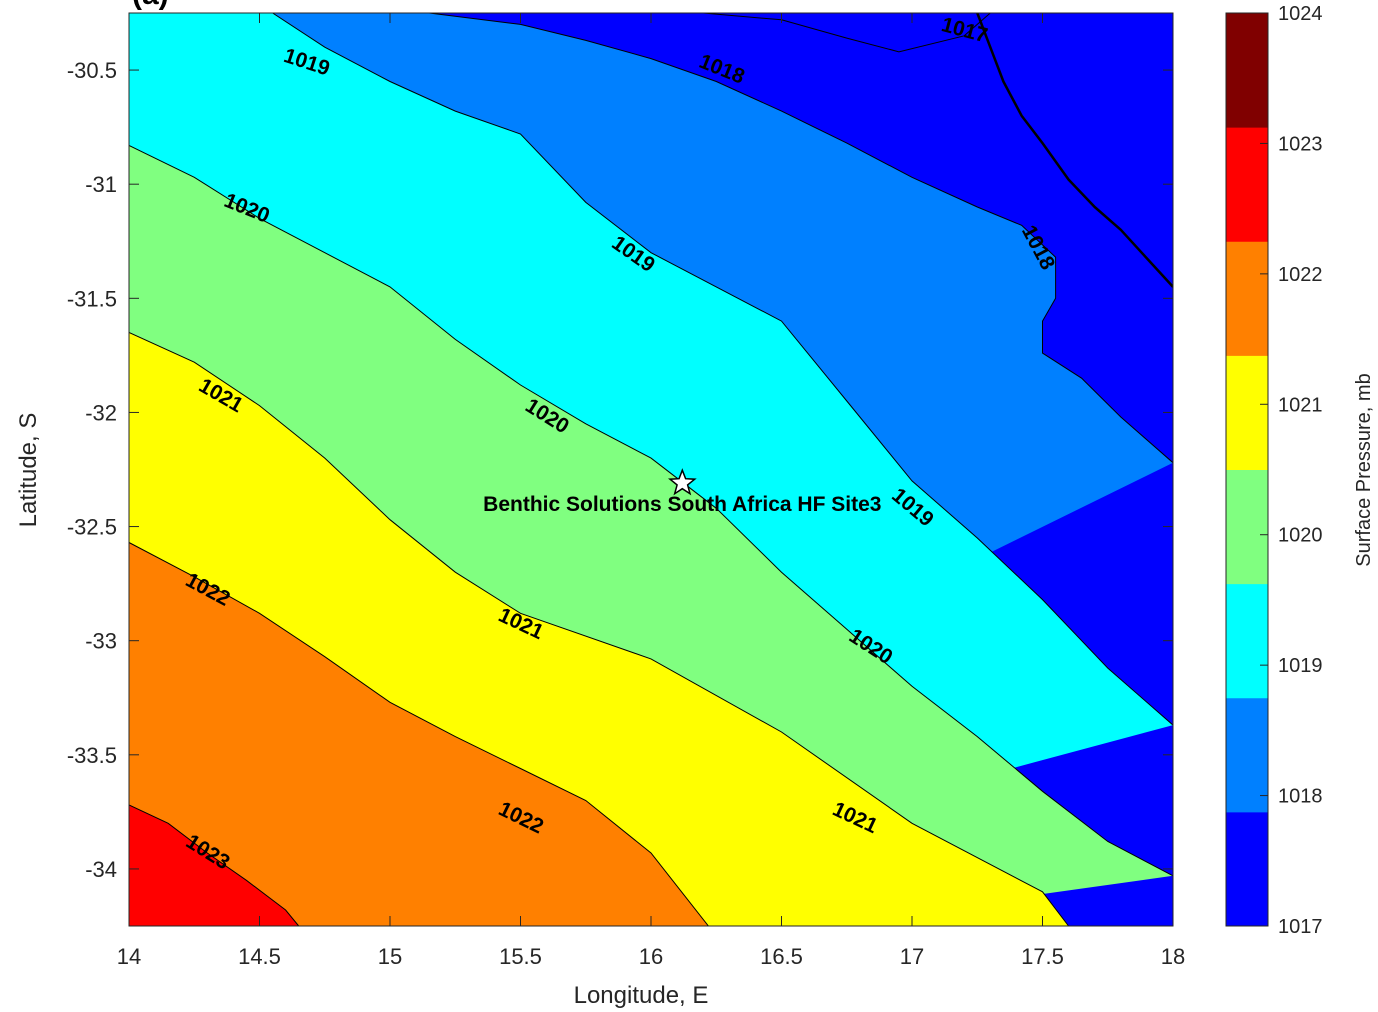 The width and height of the screenshot is (1378, 1012). What do you see at coordinates (1300, 144) in the screenshot?
I see `colorbar-tick-label: 1023` at bounding box center [1300, 144].